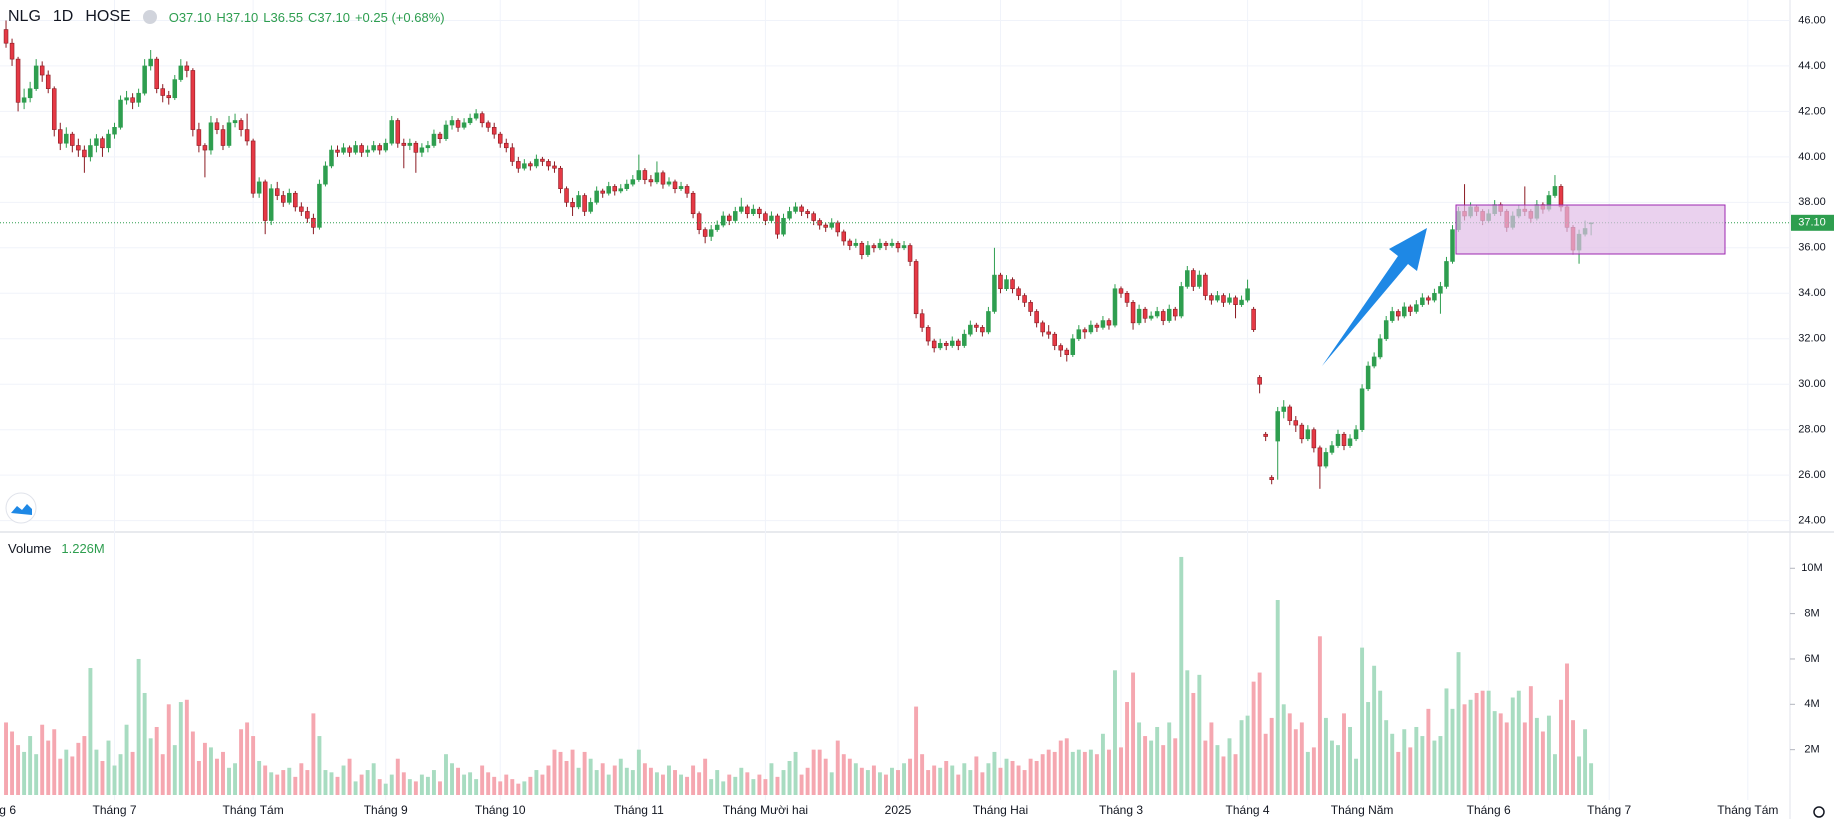  I want to click on x-tick-label: Tháng Tám, so click(1747, 810).